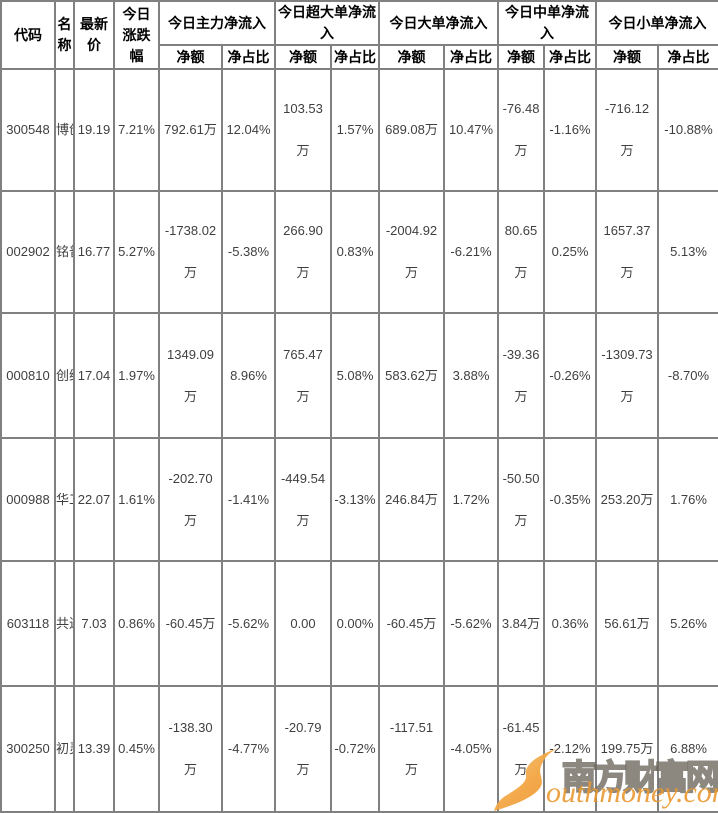 The width and height of the screenshot is (718, 813). Describe the element at coordinates (64, 499) in the screenshot. I see `cell-stock-name: 华工科技` at that location.